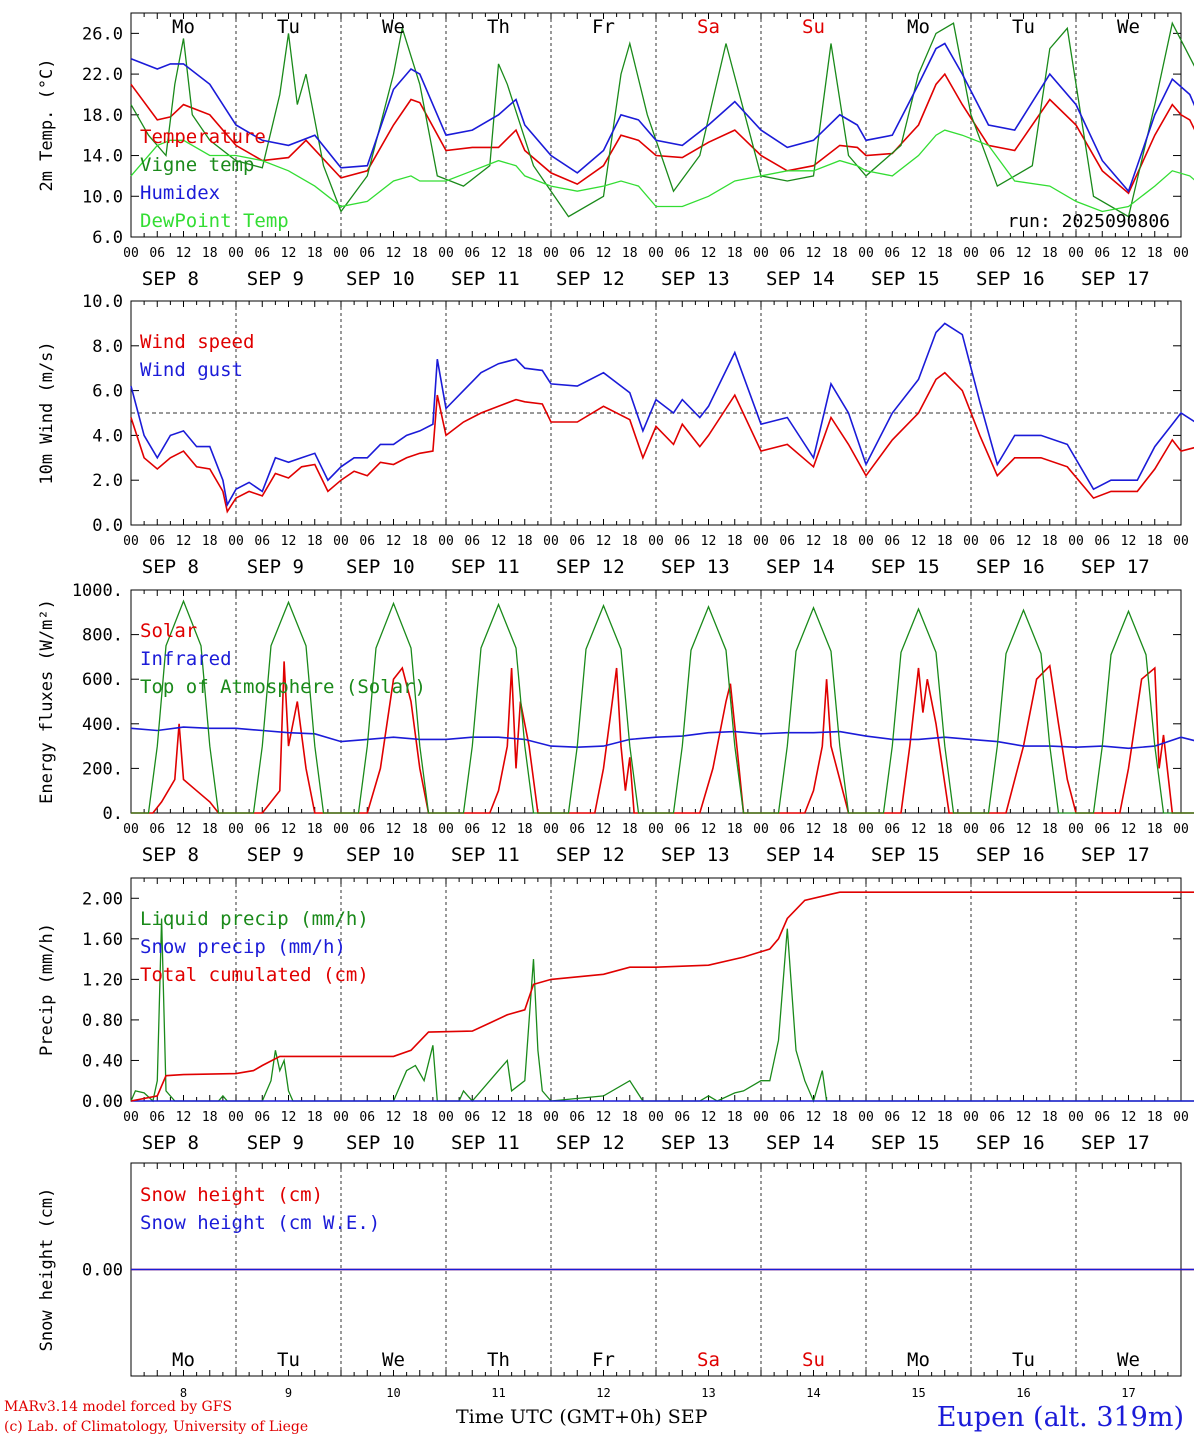  I want to click on weekday-label: Sa, so click(708, 1360).